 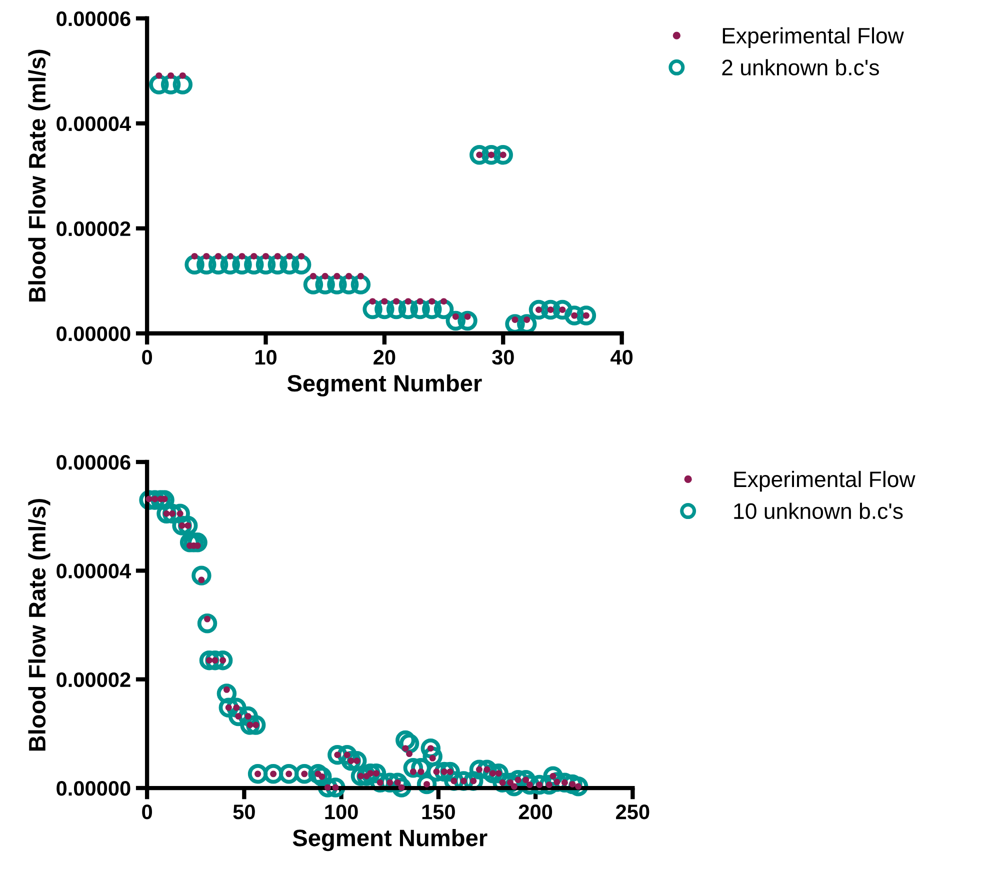 I want to click on x-tick-label: 50, so click(x=244, y=812).